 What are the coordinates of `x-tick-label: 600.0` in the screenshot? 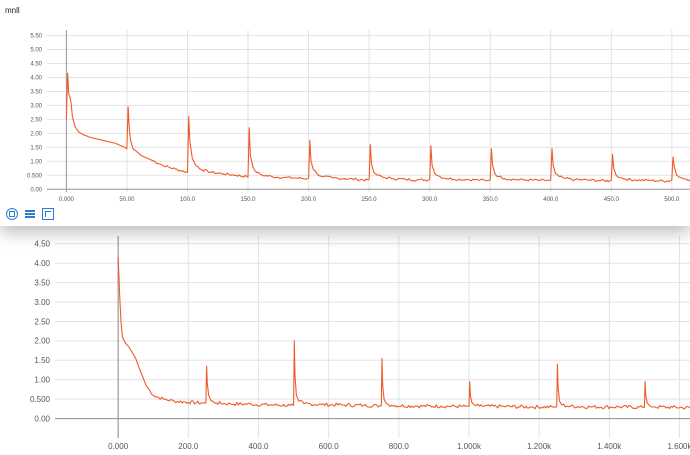 It's located at (329, 446).